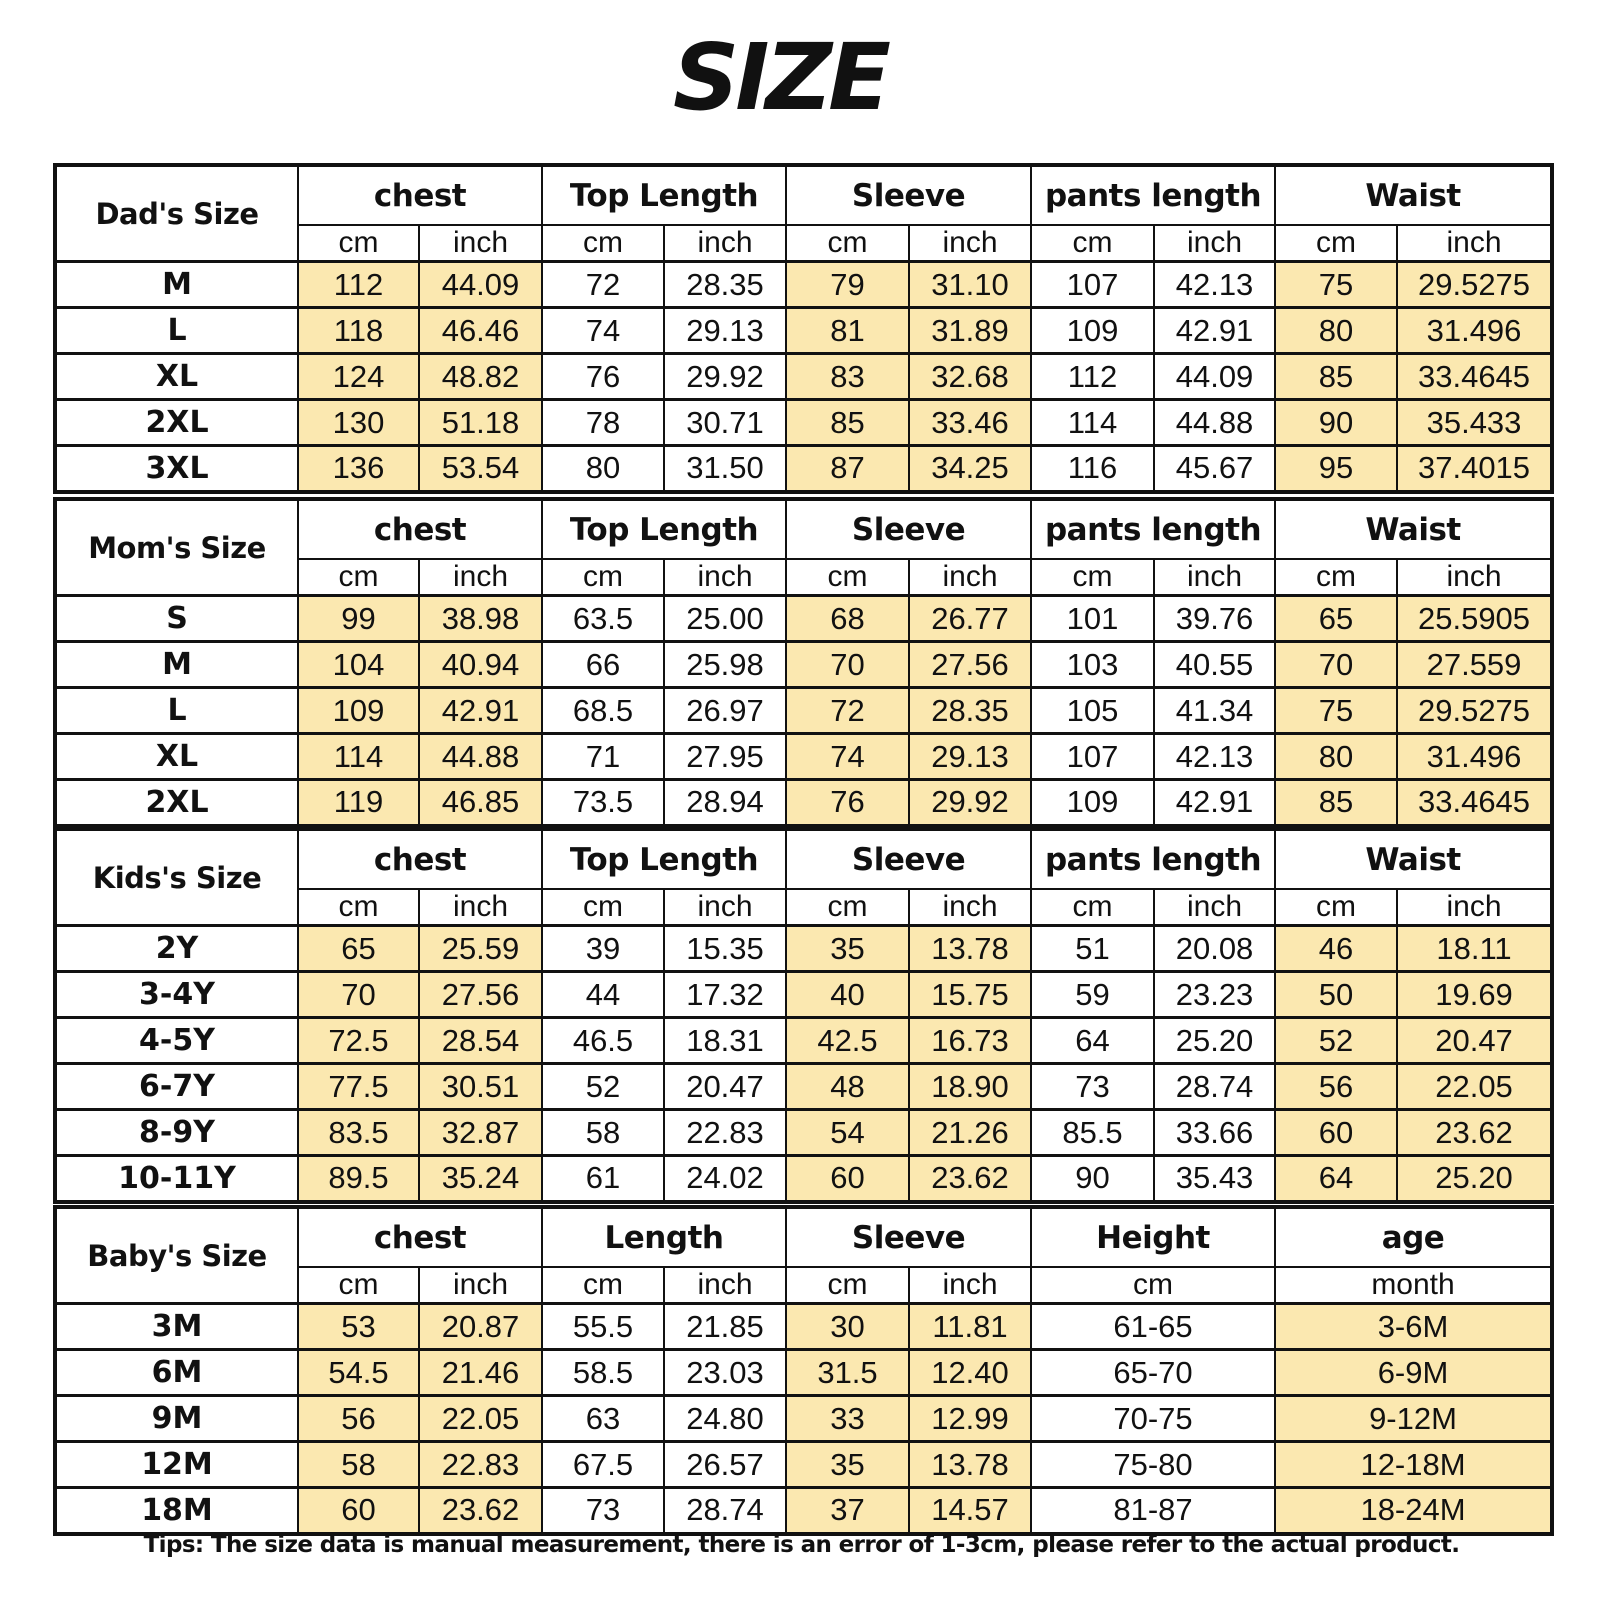  I want to click on value-cell: 33.66, so click(1214, 1132).